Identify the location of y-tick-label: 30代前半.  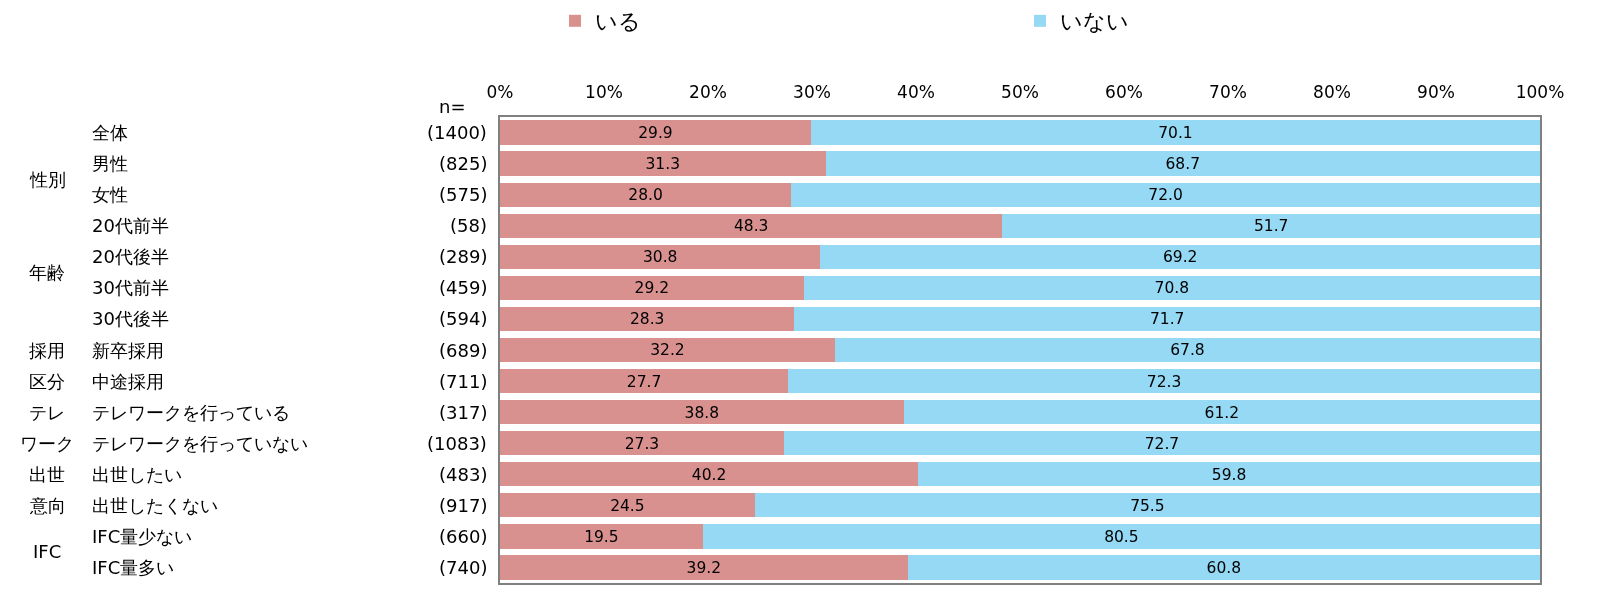
(130, 287).